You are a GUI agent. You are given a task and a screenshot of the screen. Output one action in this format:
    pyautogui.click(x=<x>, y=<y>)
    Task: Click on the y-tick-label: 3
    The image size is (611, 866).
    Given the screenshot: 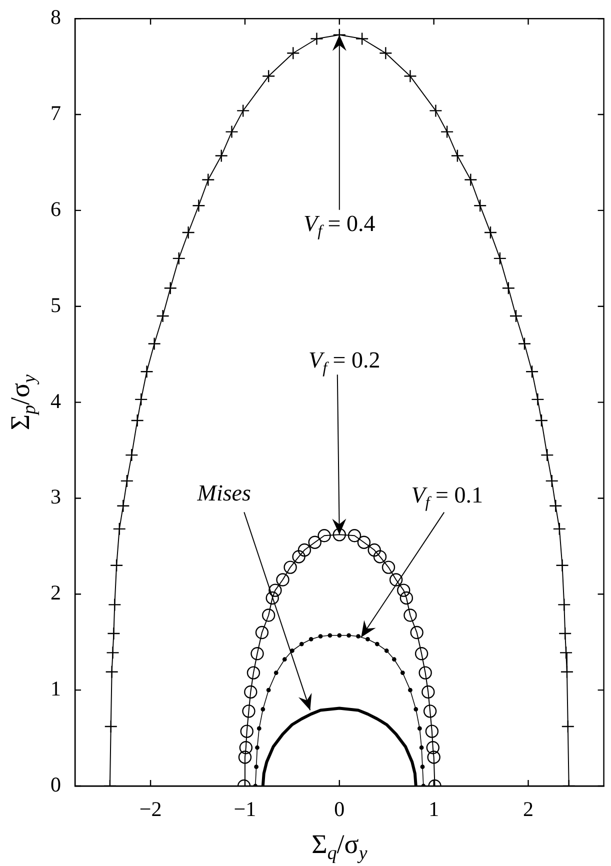 What is the action you would take?
    pyautogui.click(x=55, y=496)
    